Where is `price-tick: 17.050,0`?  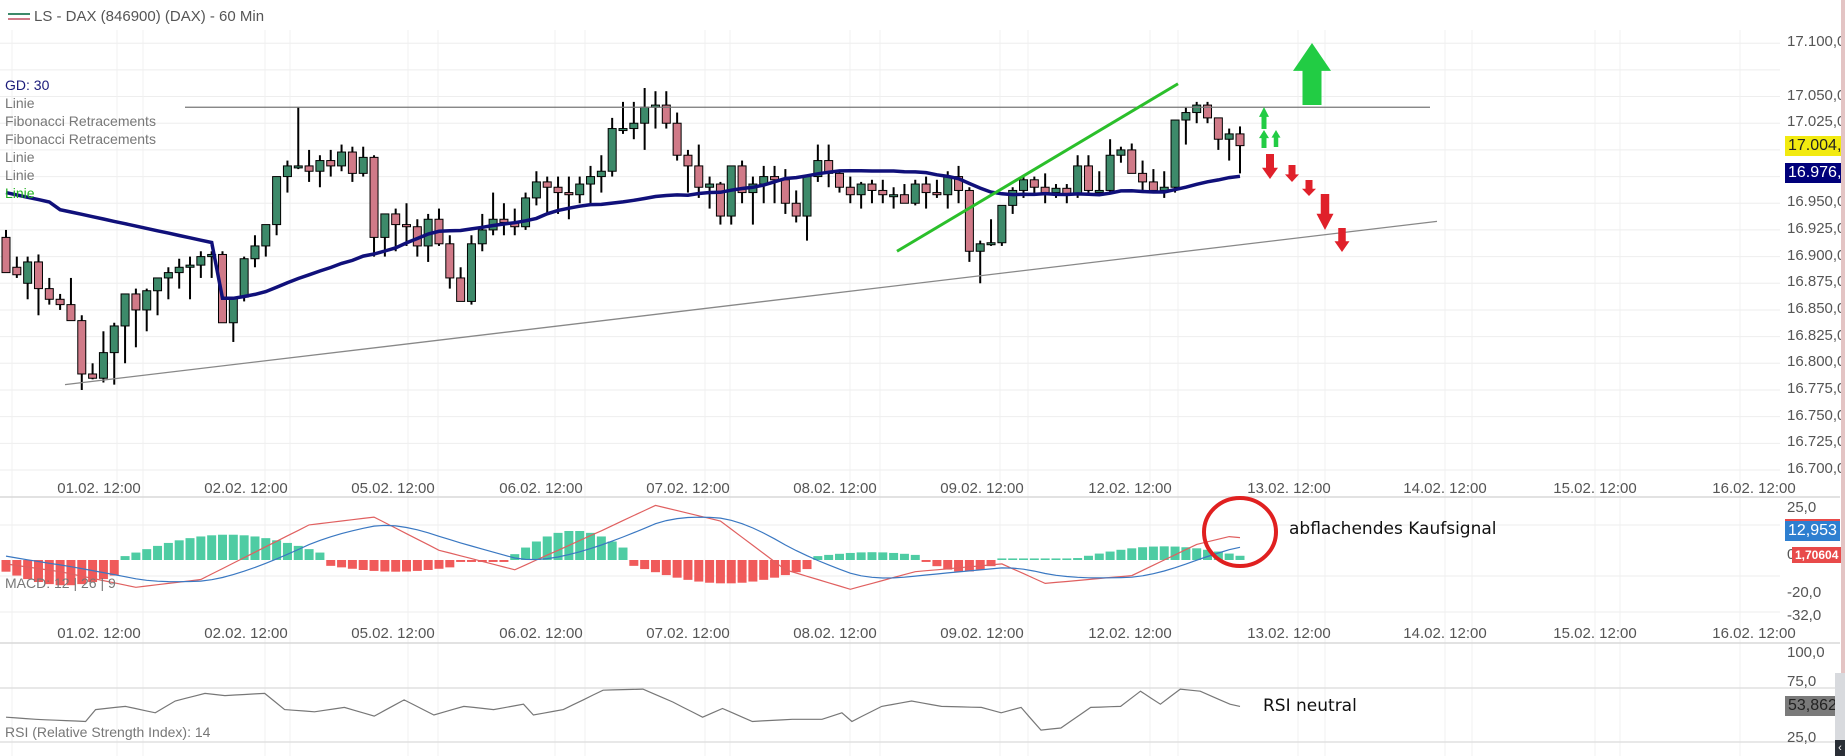 price-tick: 17.050,0 is located at coordinates (1816, 95).